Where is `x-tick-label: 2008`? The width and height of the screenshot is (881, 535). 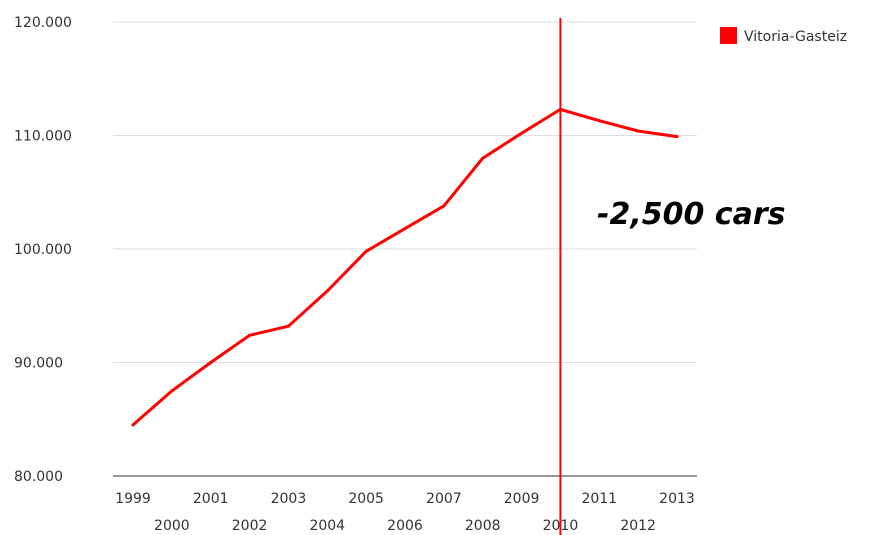 x-tick-label: 2008 is located at coordinates (483, 526).